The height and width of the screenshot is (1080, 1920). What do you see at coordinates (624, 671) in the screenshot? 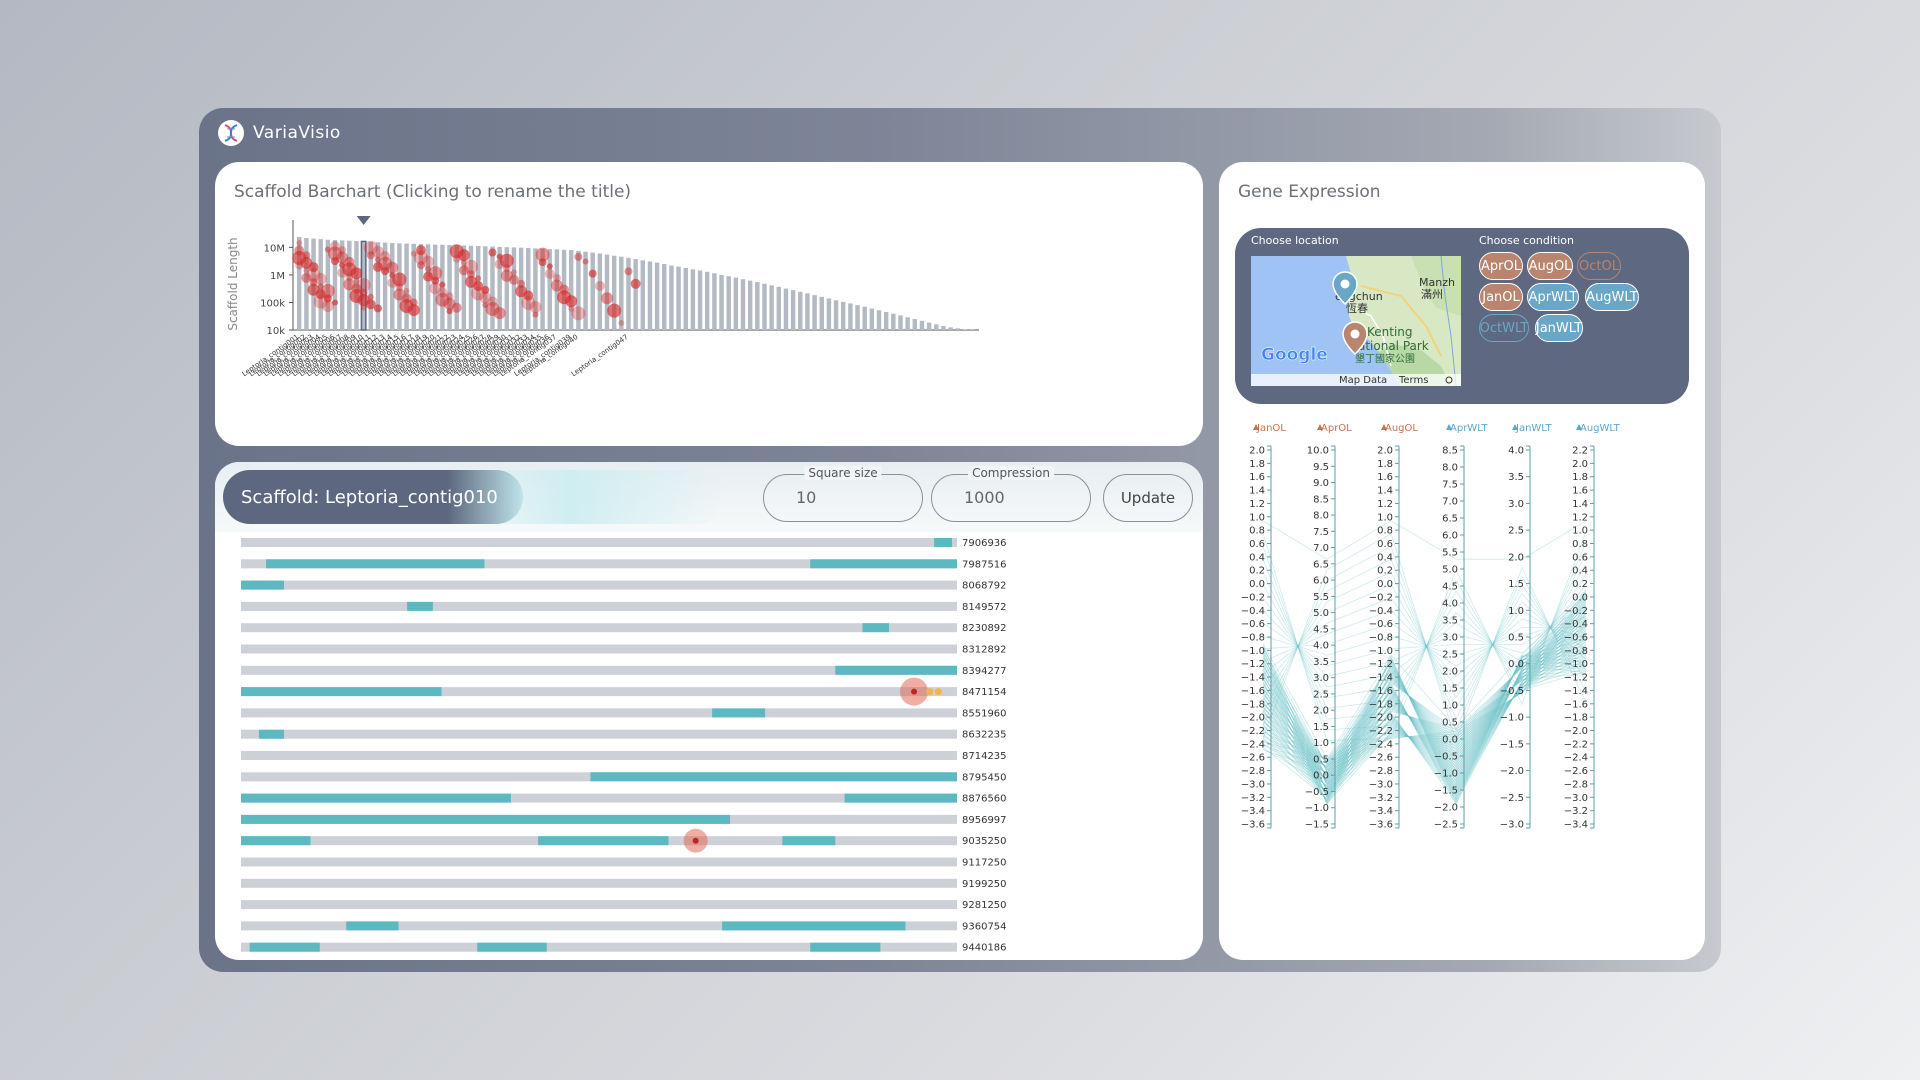
I see `scaffold-row: 8394277` at bounding box center [624, 671].